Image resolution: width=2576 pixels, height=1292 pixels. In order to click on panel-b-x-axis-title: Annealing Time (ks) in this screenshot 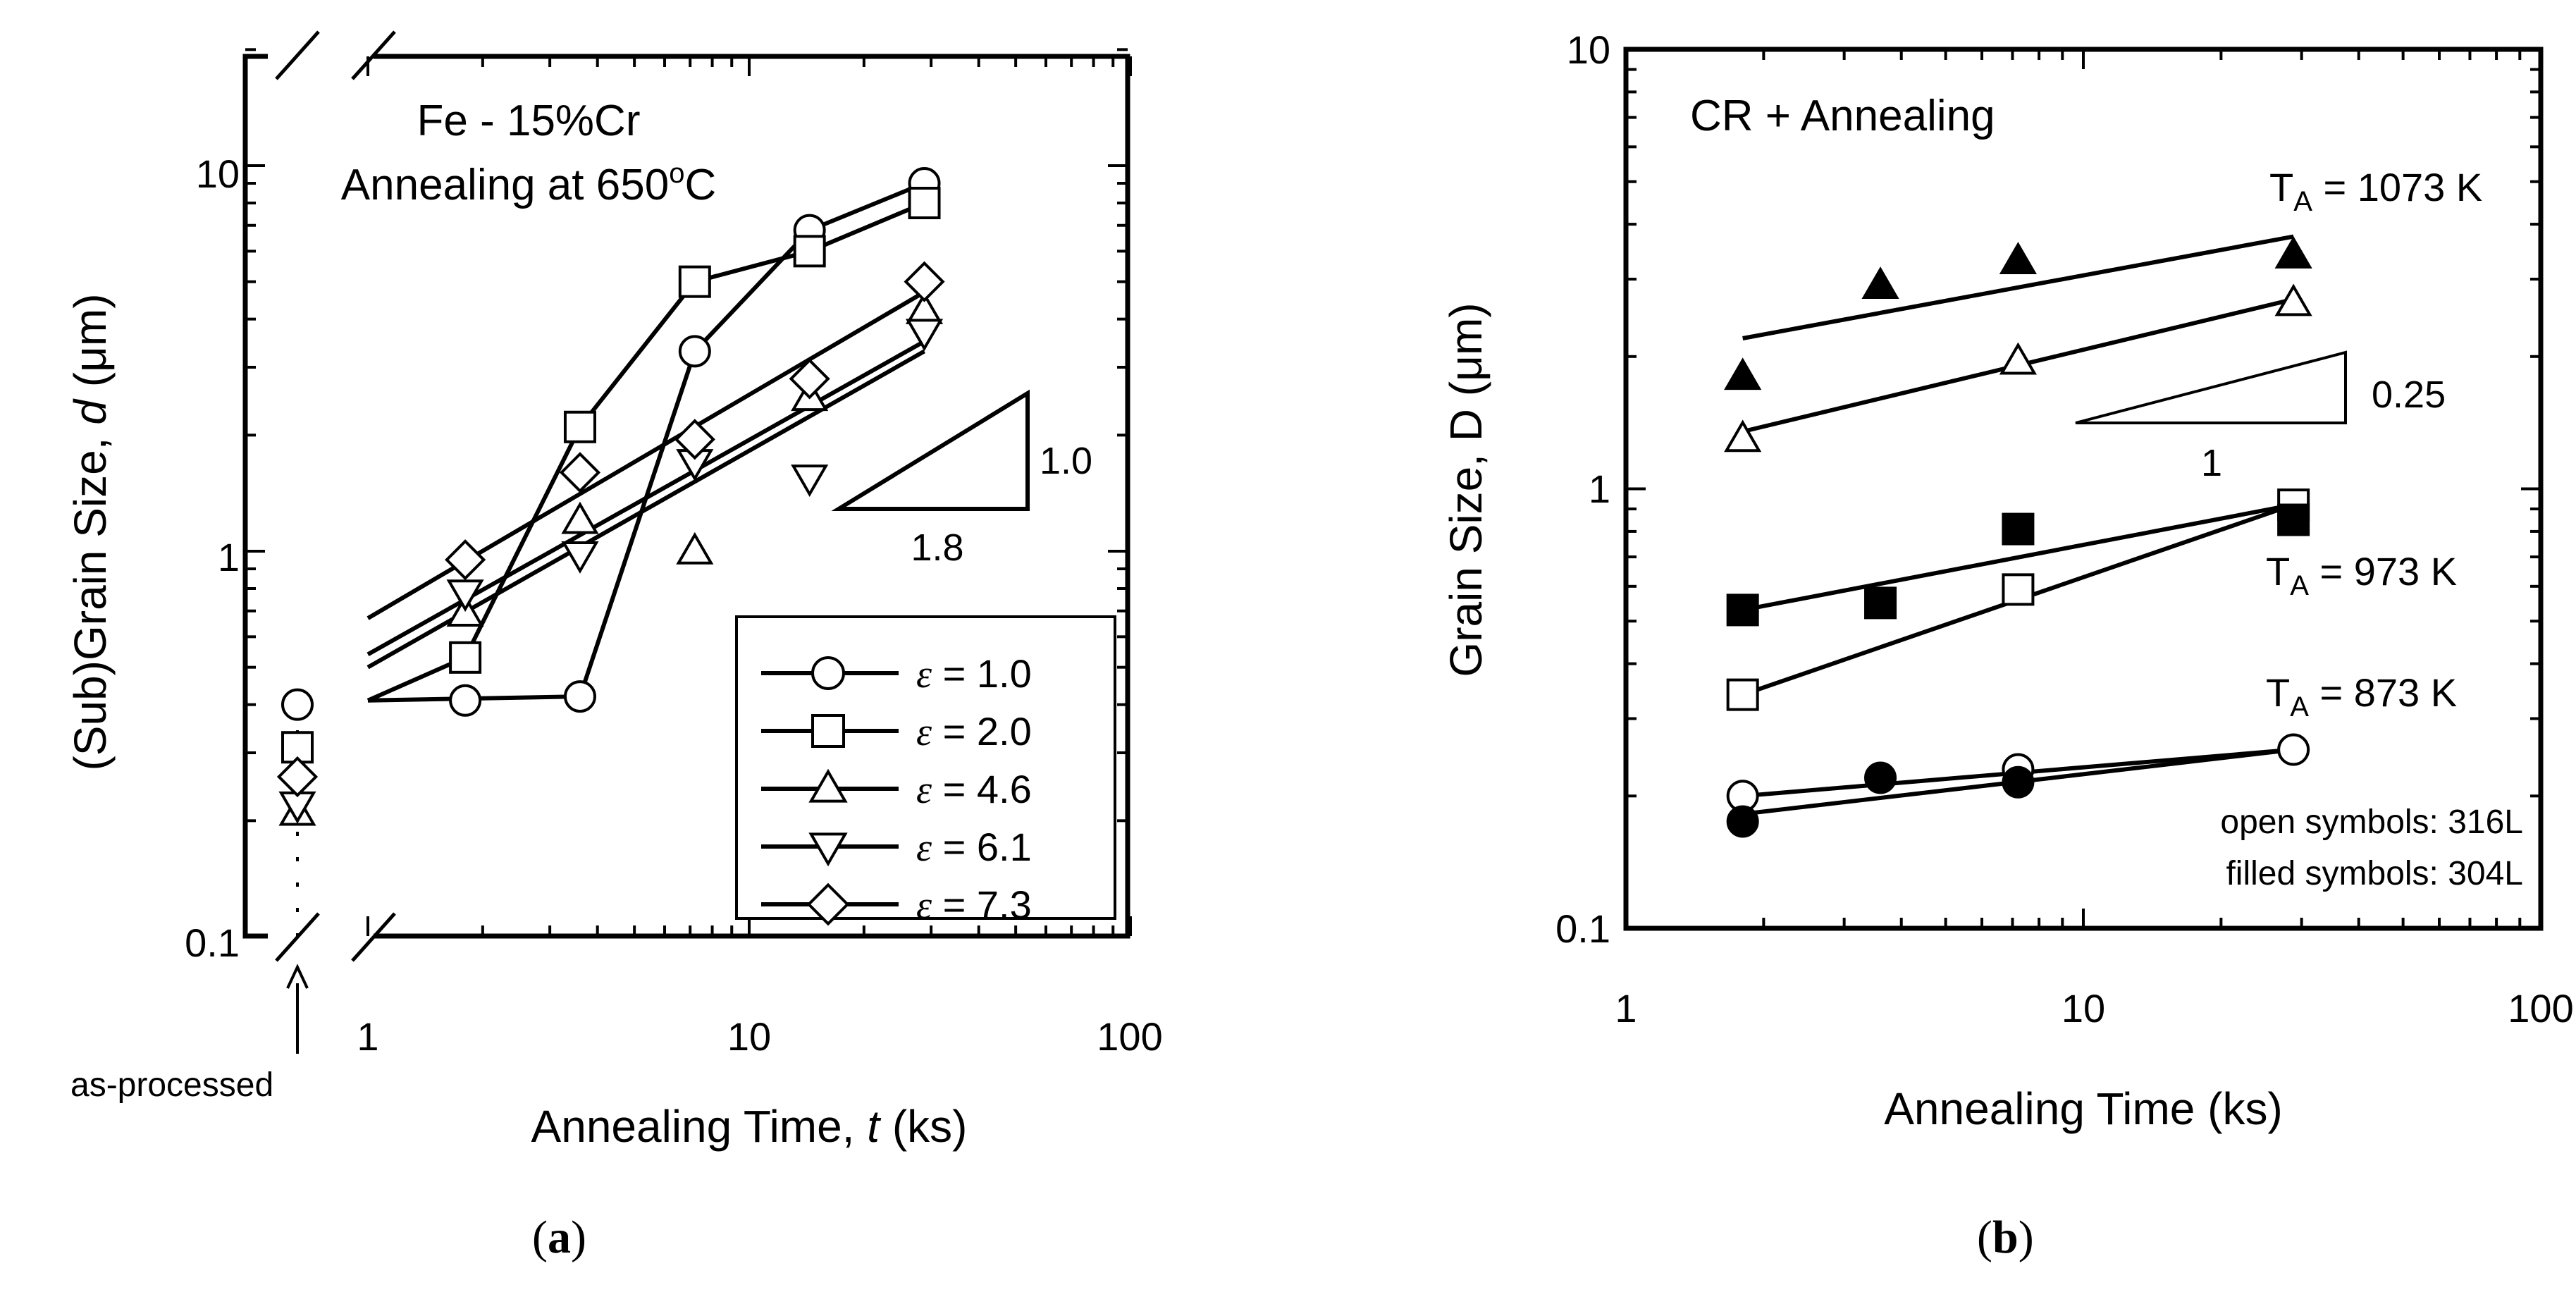, I will do `click(2083, 1108)`.